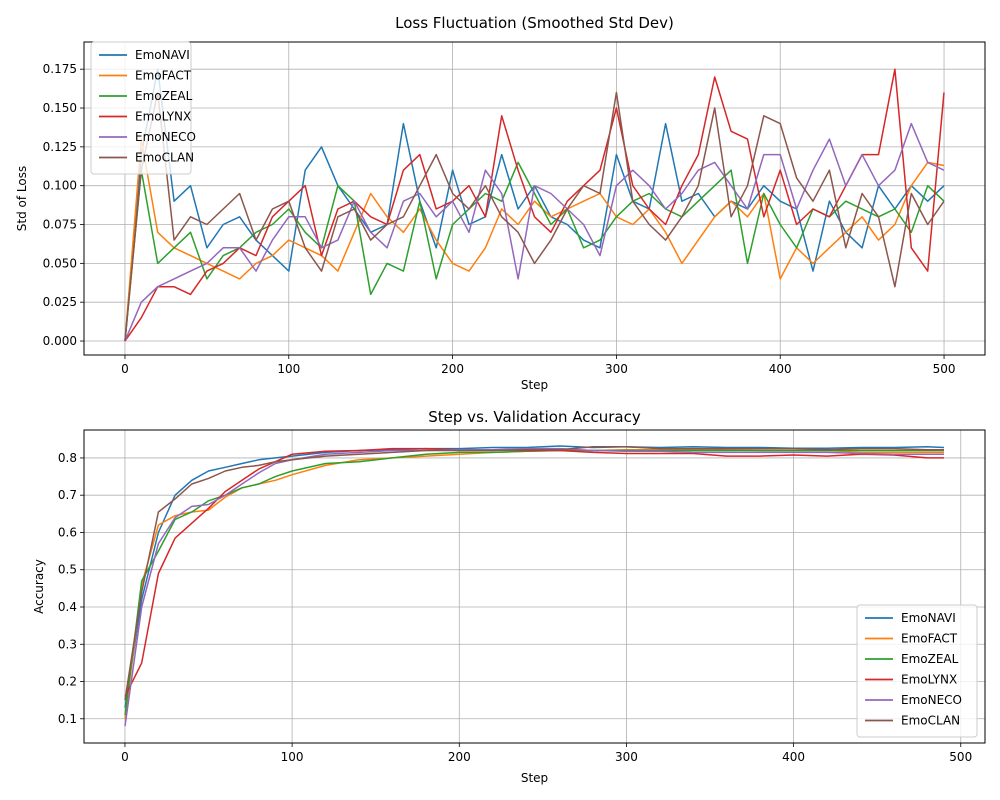 Image resolution: width=1000 pixels, height=800 pixels. Describe the element at coordinates (67, 719) in the screenshot. I see `y-tick-label: 0.1` at that location.